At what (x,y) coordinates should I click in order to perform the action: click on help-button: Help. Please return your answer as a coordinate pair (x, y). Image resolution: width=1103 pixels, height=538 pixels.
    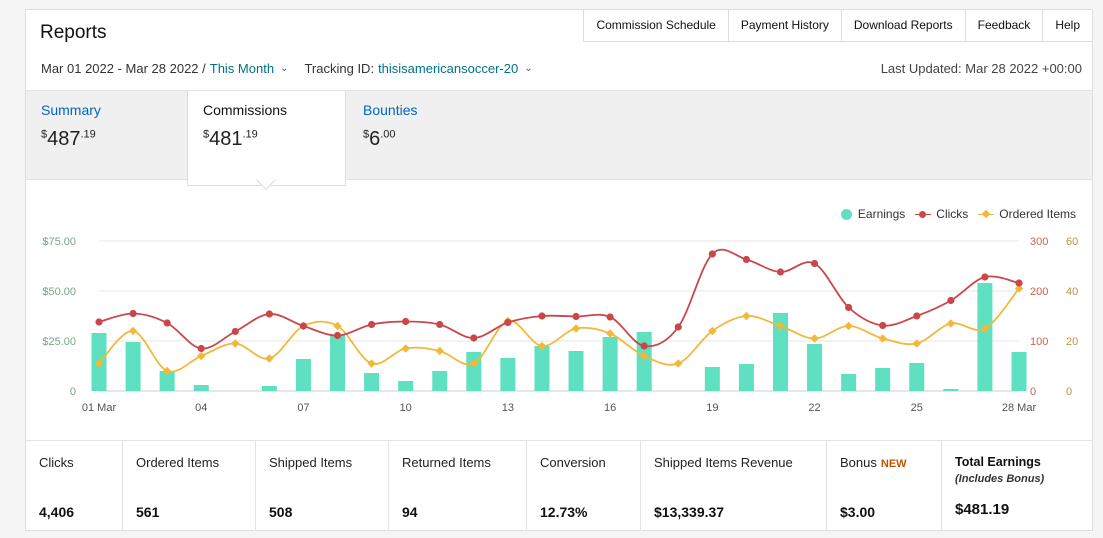
    Looking at the image, I should click on (1067, 25).